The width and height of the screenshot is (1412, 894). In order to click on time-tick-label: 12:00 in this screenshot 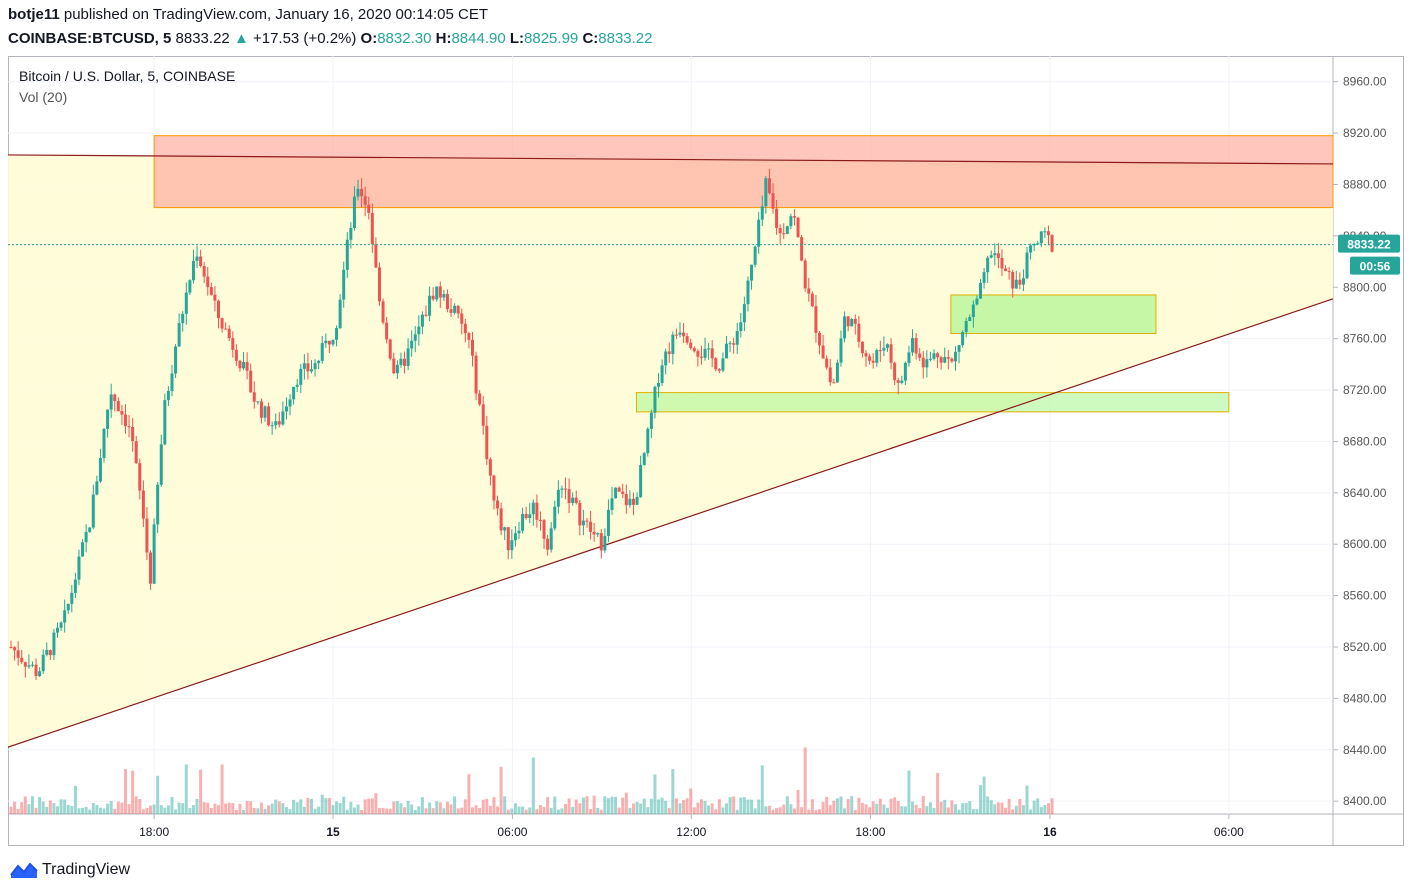, I will do `click(691, 832)`.